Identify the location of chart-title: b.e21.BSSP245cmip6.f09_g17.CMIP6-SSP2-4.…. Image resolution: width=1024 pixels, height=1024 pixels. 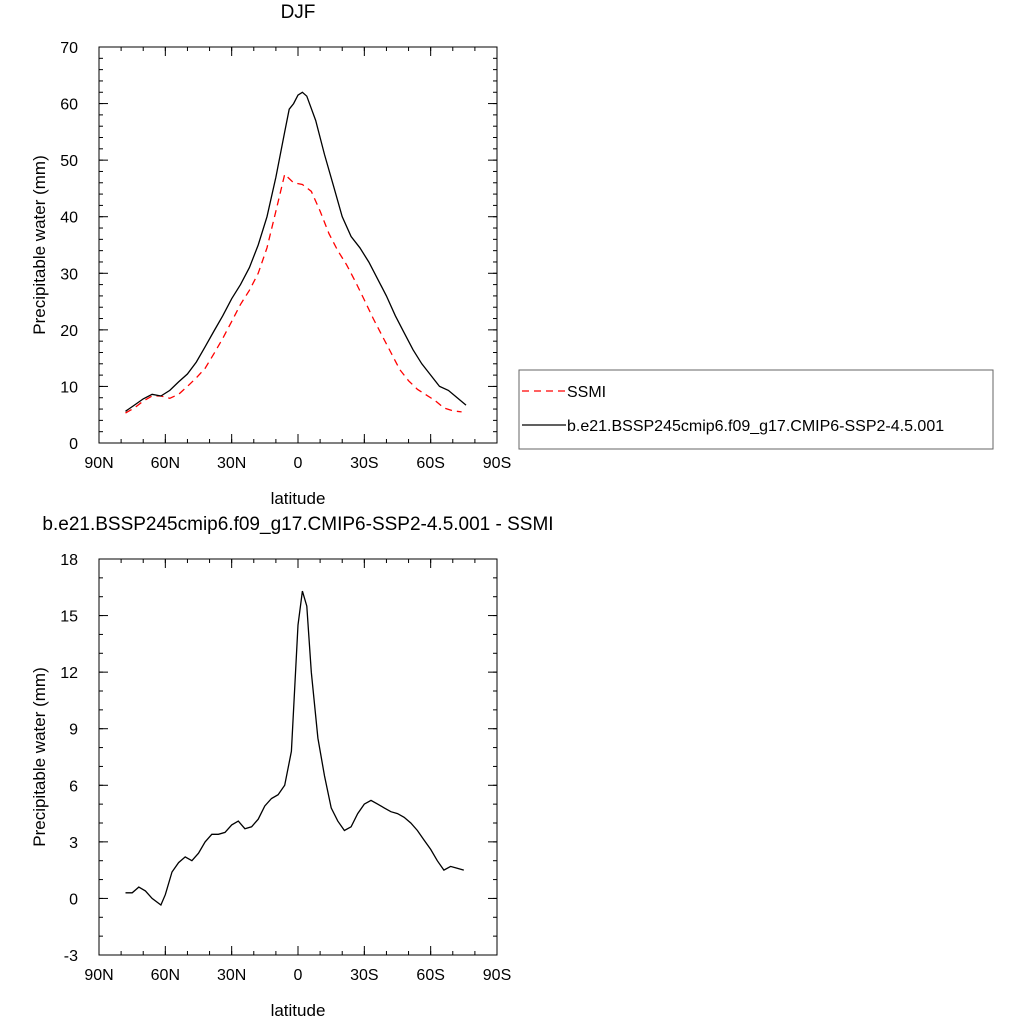
(297, 524).